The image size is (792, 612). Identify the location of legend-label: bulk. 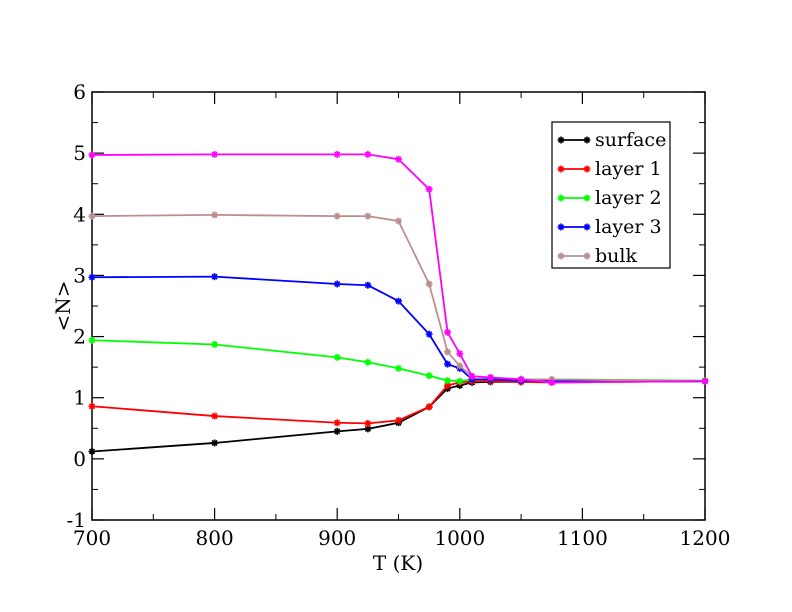
(616, 256).